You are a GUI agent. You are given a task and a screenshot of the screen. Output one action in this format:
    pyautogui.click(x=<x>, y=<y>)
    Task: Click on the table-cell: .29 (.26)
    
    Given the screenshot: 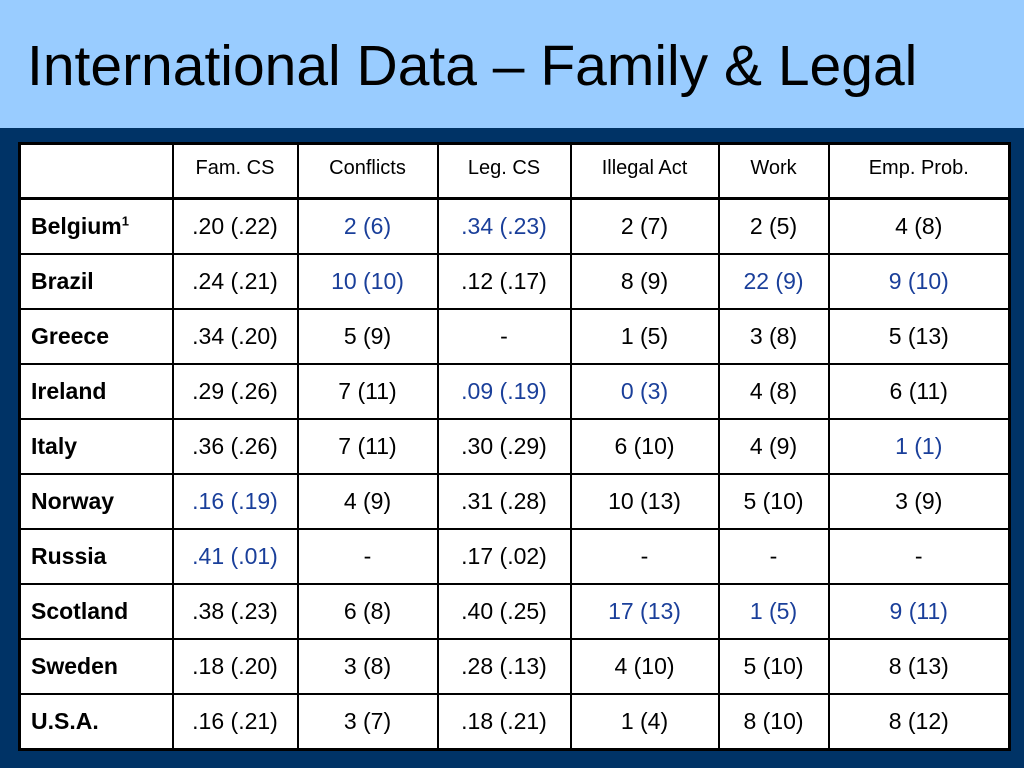 What is the action you would take?
    pyautogui.click(x=235, y=391)
    